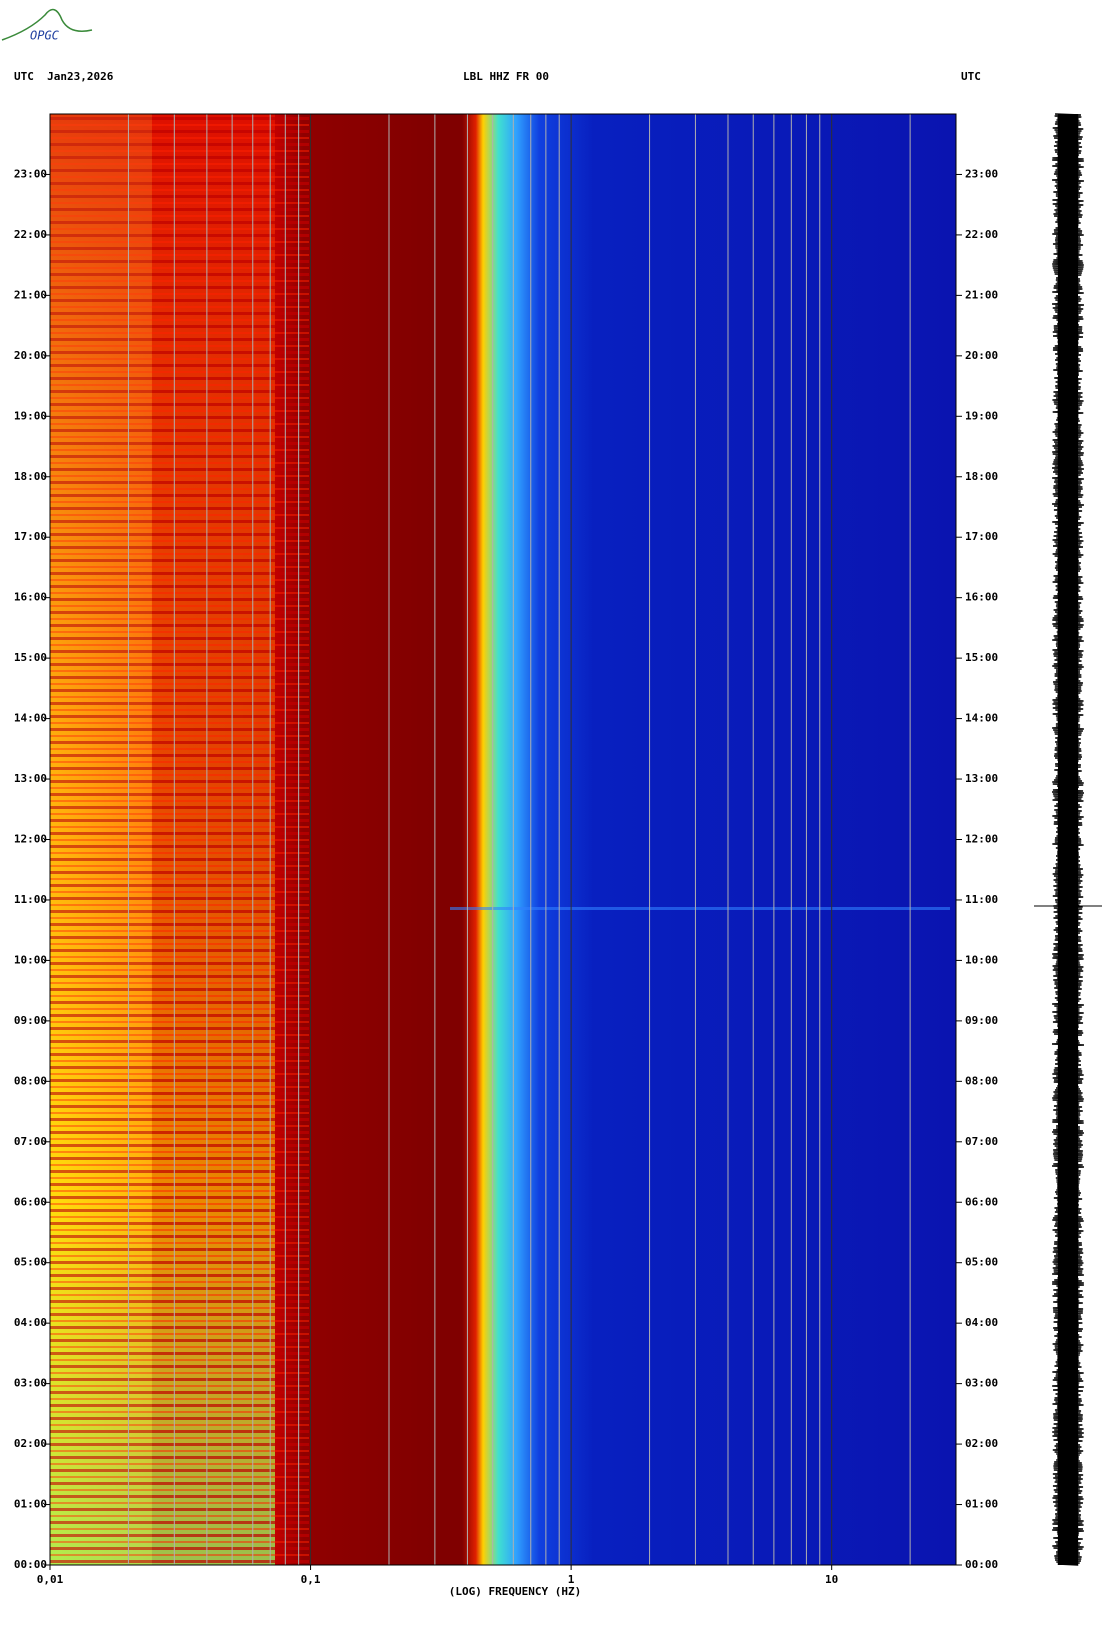 The height and width of the screenshot is (1634, 1102). I want to click on x-tick-label: 0,1, so click(311, 1579).